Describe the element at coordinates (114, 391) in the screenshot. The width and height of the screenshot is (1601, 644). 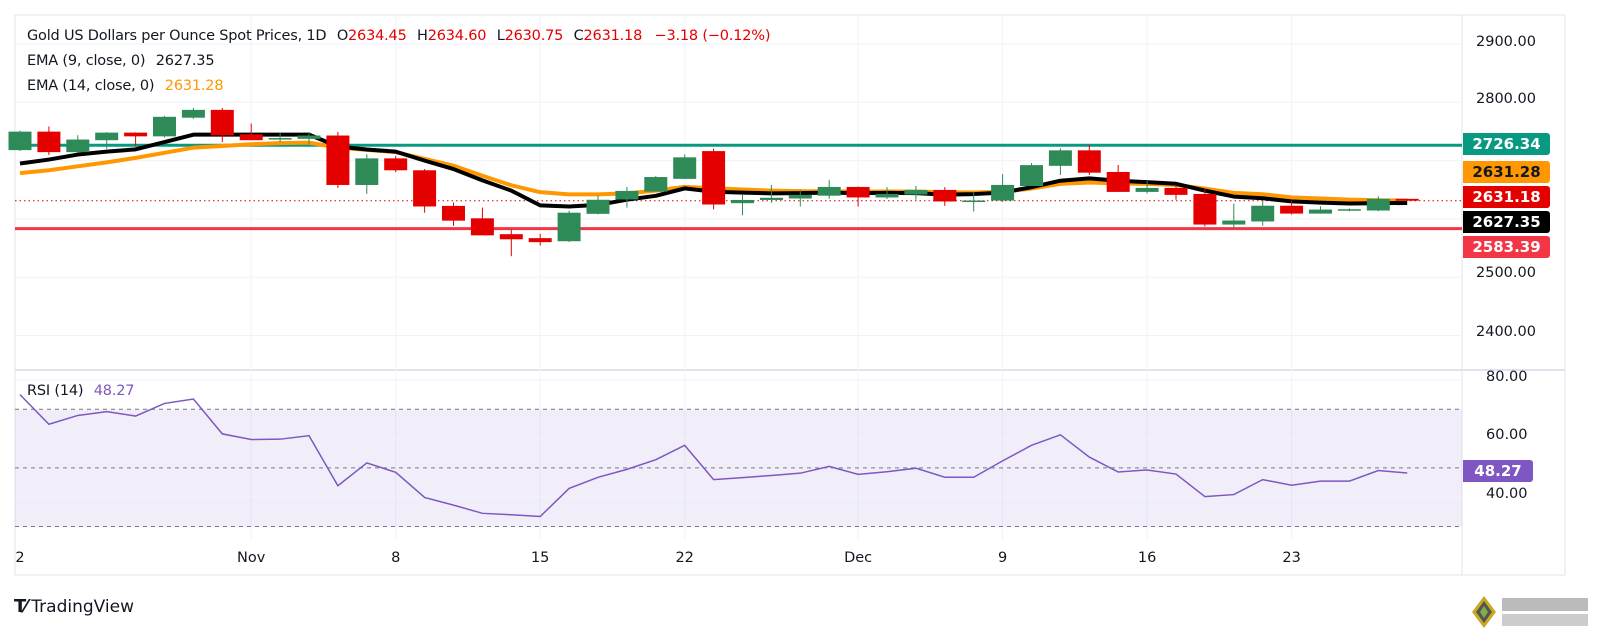
I see `rsi-value: 48.27` at that location.